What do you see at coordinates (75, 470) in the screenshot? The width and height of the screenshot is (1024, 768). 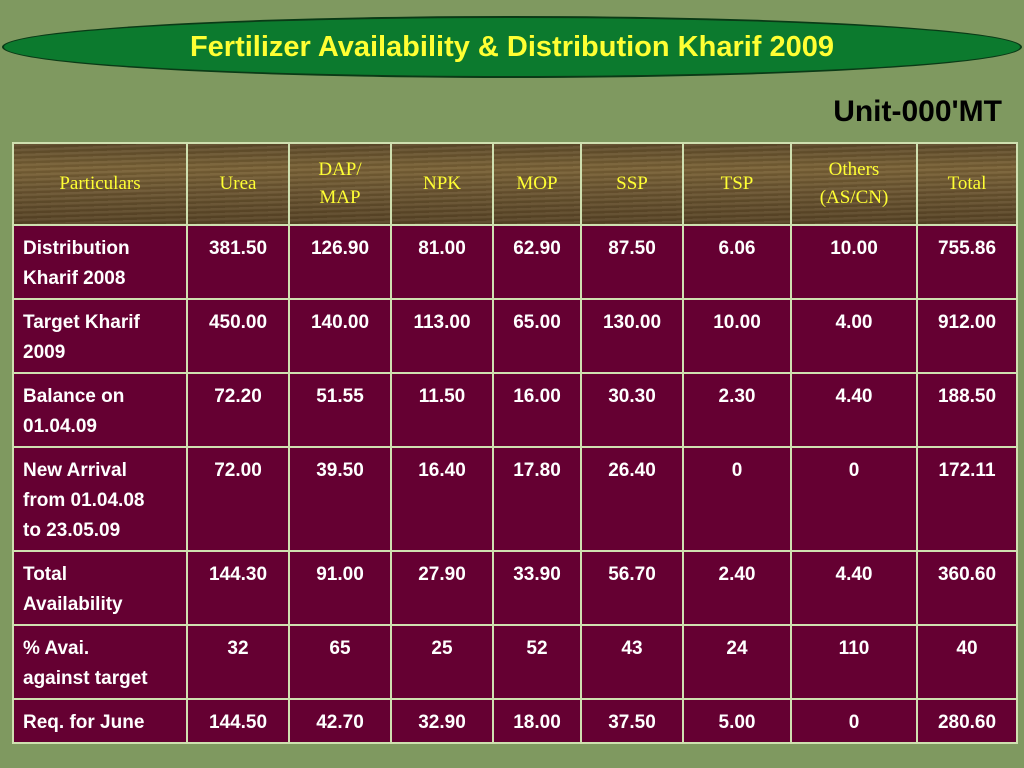 I see `row-particular-line: New Arrival` at bounding box center [75, 470].